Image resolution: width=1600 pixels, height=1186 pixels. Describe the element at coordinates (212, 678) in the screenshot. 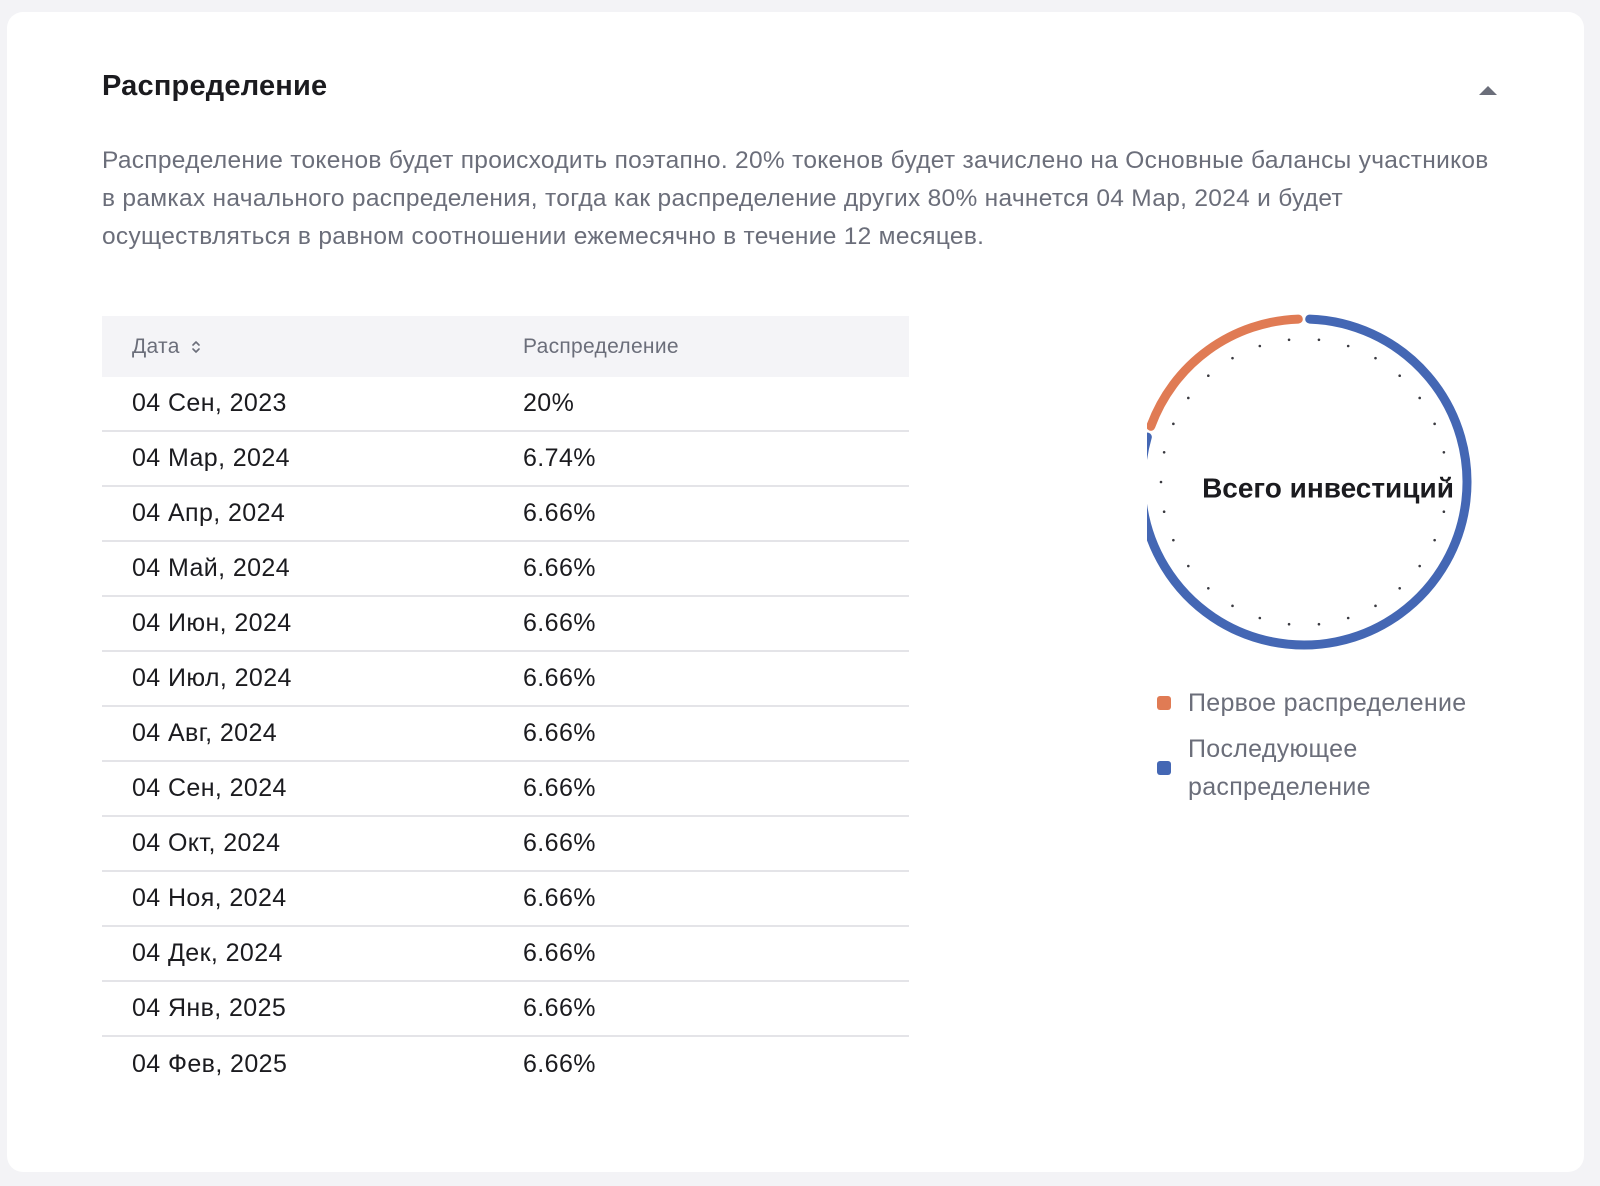

I see `row-date: 04 Июл, 2024` at that location.